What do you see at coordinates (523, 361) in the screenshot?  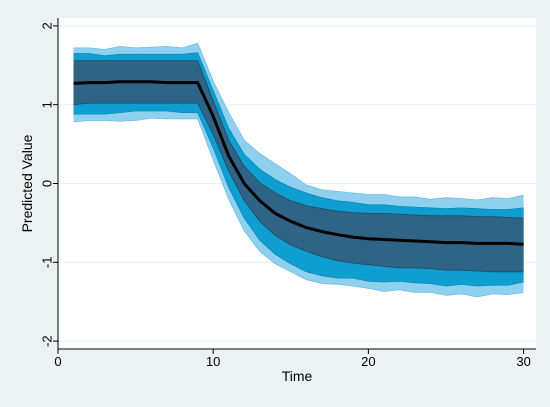 I see `x-tick-label: 30` at bounding box center [523, 361].